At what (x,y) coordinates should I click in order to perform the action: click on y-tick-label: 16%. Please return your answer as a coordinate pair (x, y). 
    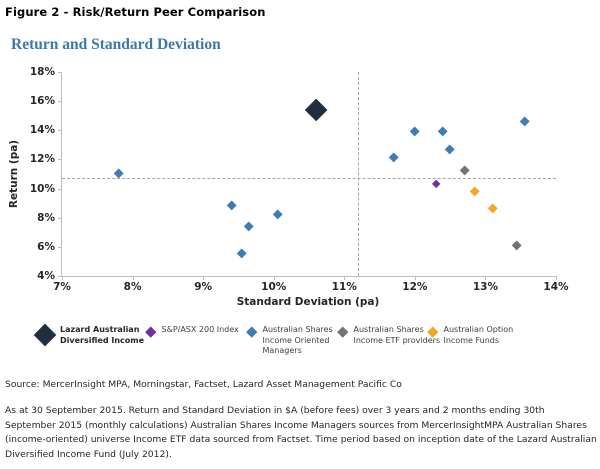
    Looking at the image, I should click on (42, 101).